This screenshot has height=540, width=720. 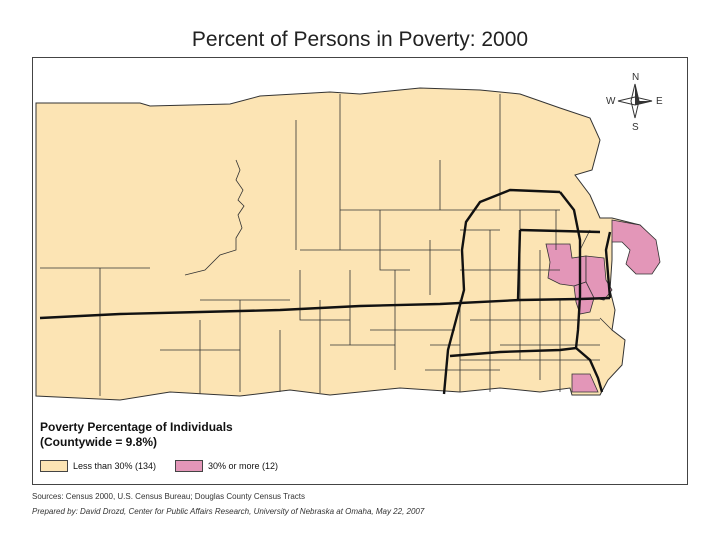 What do you see at coordinates (54, 466) in the screenshot?
I see `legend-swatch-low` at bounding box center [54, 466].